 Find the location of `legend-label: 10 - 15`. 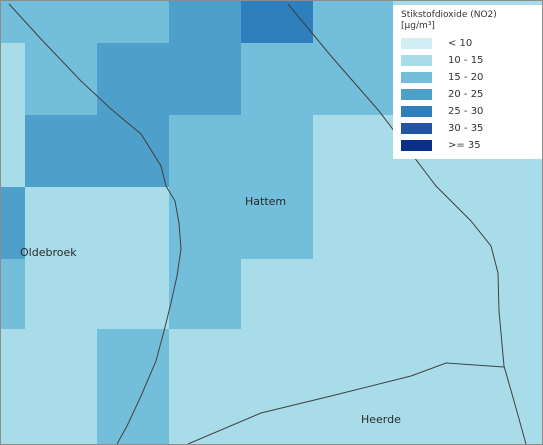

legend-label: 10 - 15 is located at coordinates (466, 60).